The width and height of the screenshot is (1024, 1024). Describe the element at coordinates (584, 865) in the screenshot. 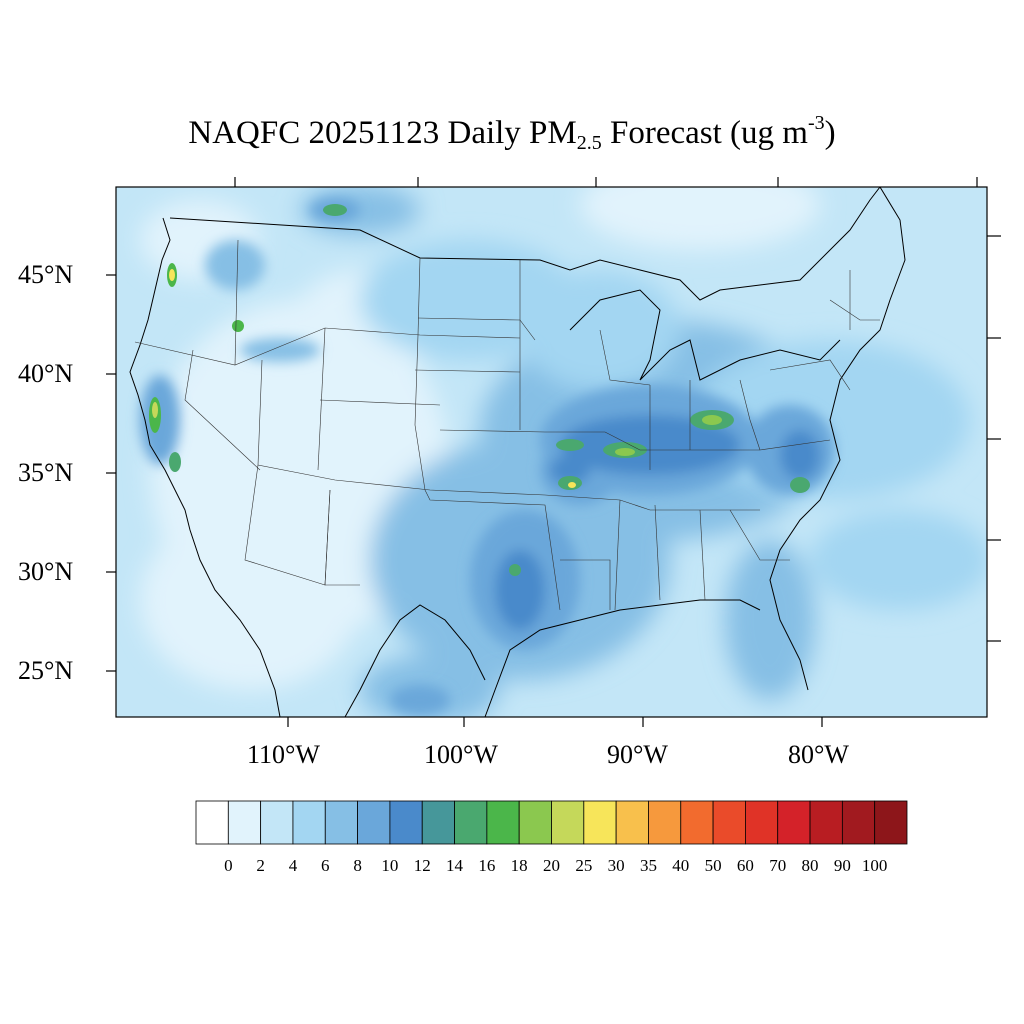

I see `colorbar-tick-label: 25` at that location.